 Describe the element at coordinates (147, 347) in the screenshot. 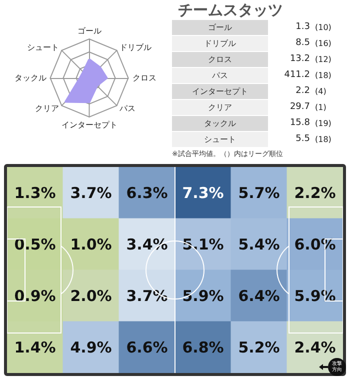

I see `data-label: 6.6%` at that location.